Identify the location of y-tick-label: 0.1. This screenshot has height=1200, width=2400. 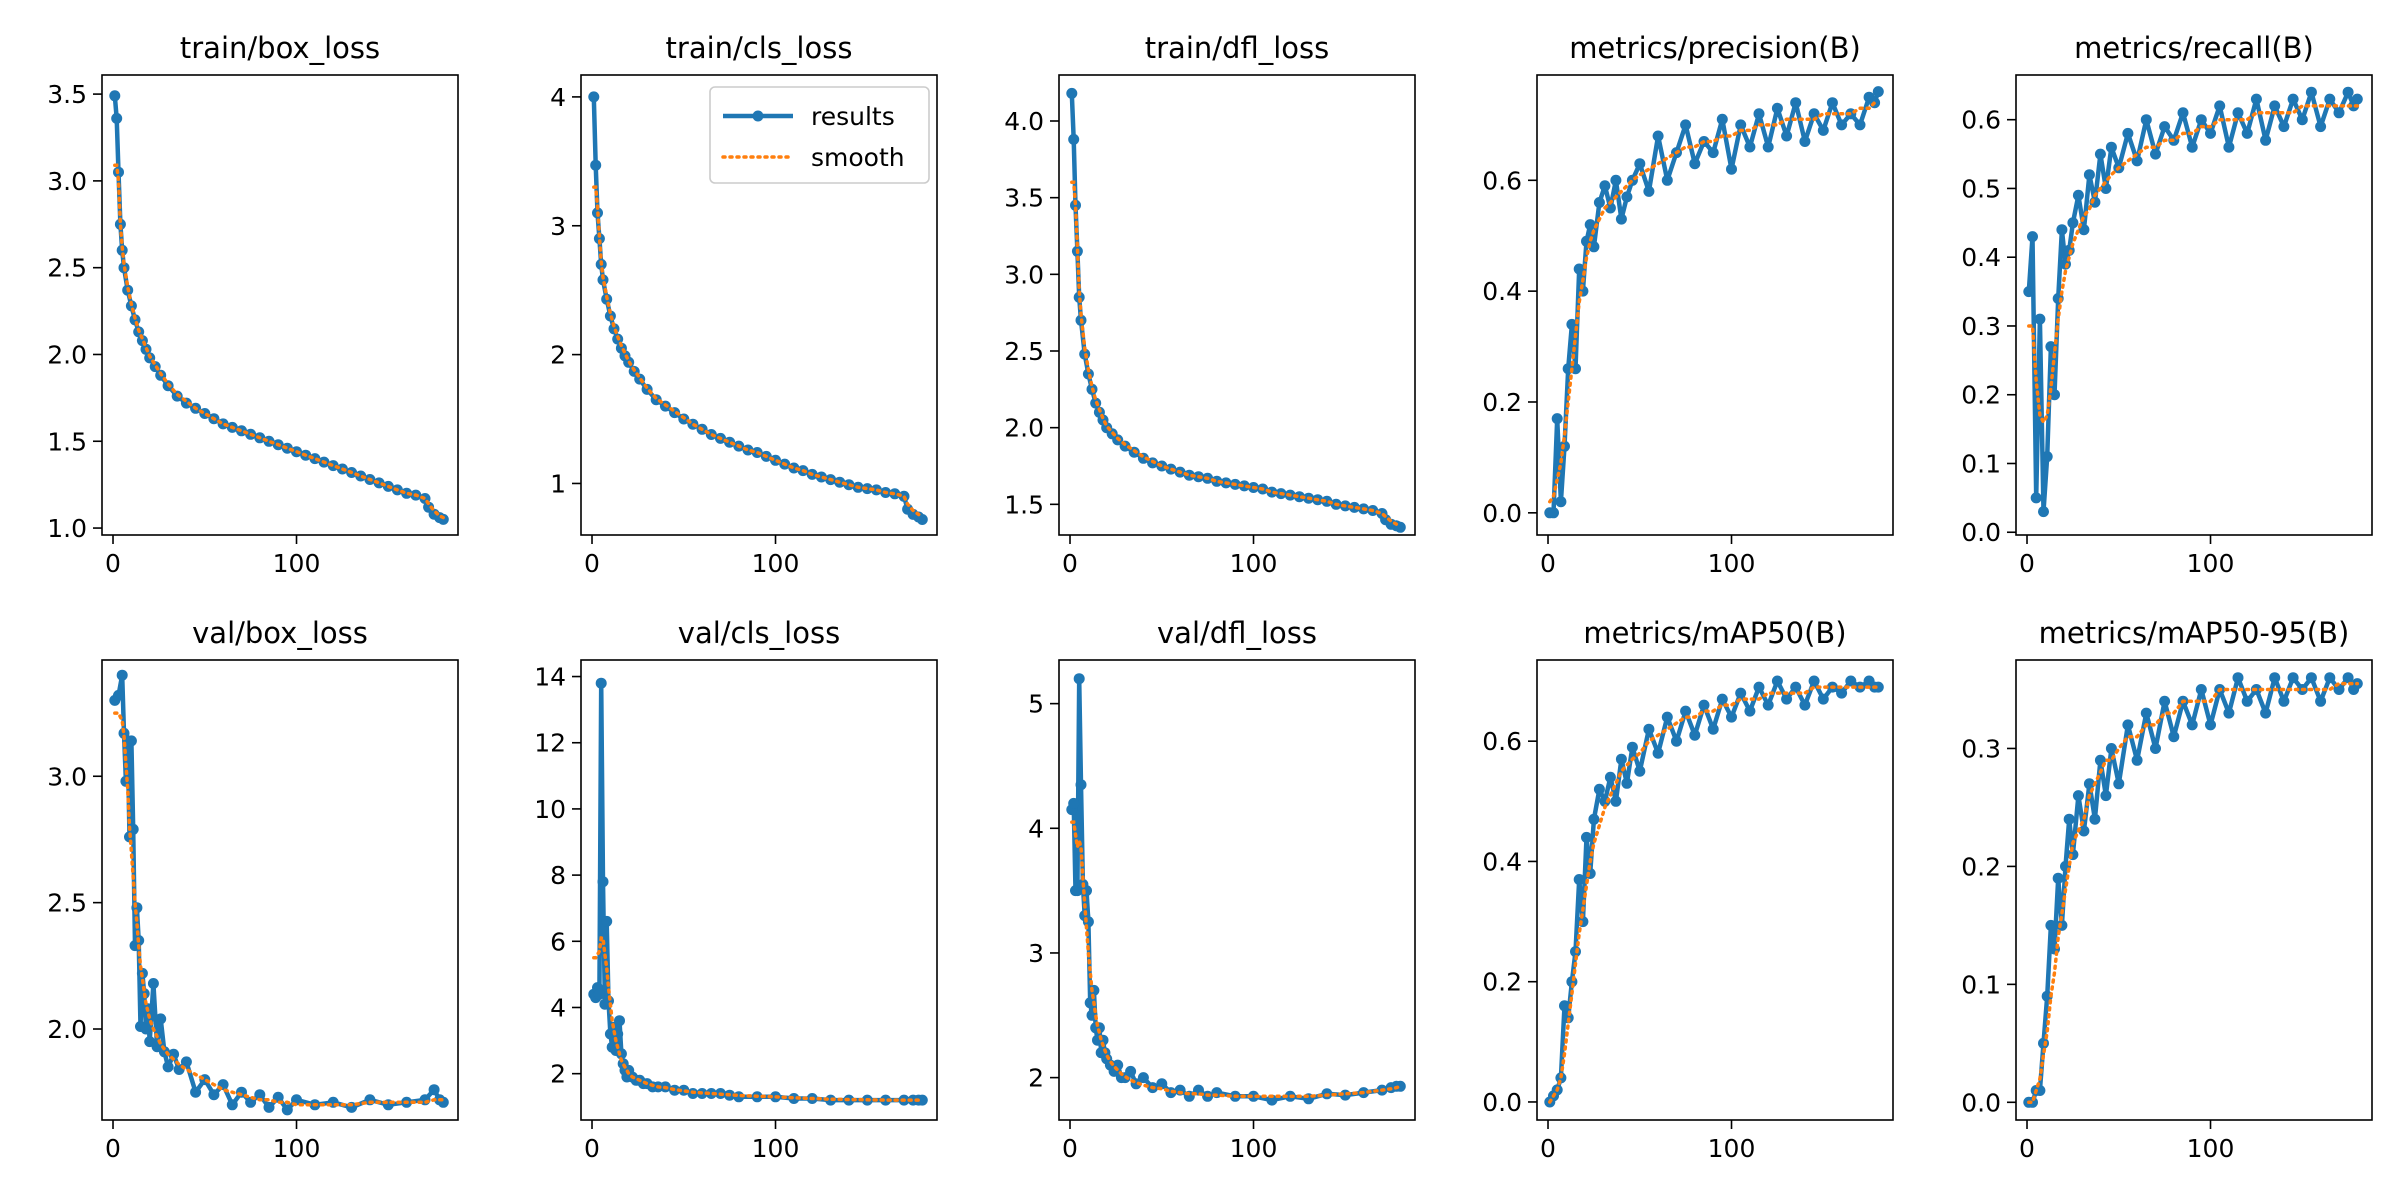
(1981, 984).